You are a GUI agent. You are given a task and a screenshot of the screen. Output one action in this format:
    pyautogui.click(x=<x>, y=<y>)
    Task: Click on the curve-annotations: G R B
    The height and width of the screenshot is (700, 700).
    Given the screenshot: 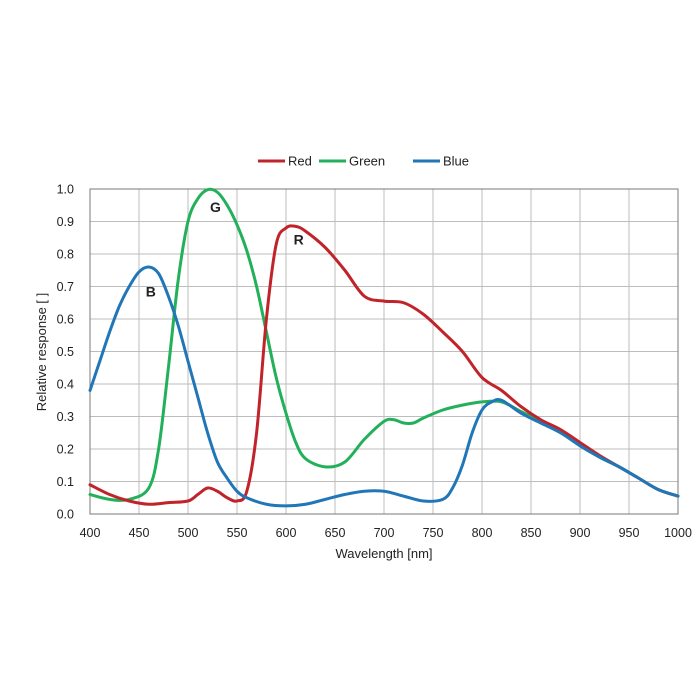 What is the action you would take?
    pyautogui.click(x=225, y=249)
    